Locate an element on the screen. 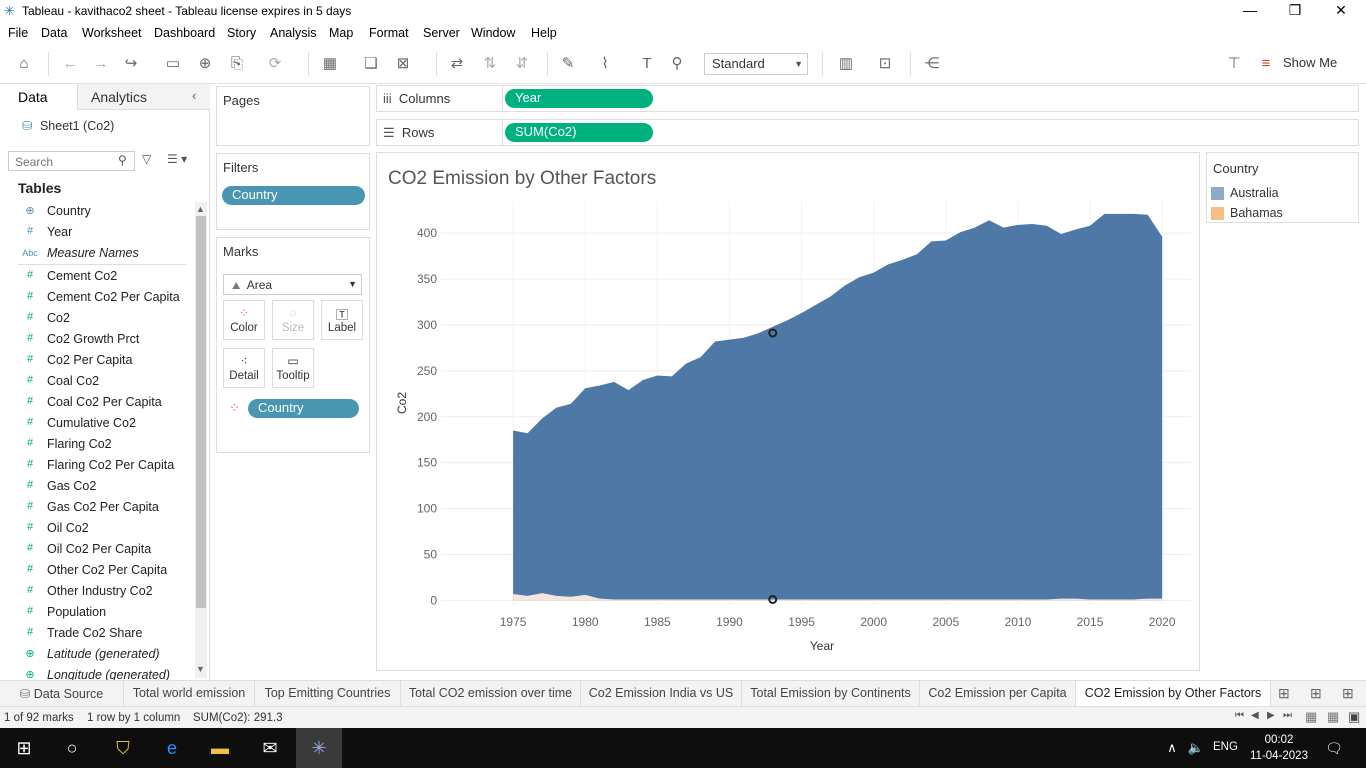 The width and height of the screenshot is (1366, 768). field-item: # Trade Co2 Share is located at coordinates (97, 633).